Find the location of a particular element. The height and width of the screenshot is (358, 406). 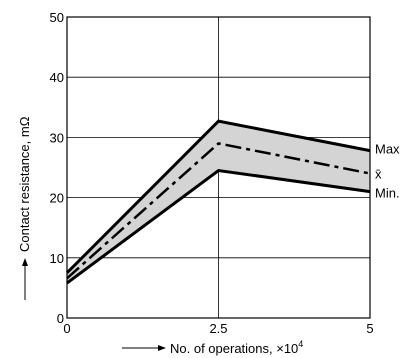

x-axis-label: No. of operations, ×104 is located at coordinates (236, 347).